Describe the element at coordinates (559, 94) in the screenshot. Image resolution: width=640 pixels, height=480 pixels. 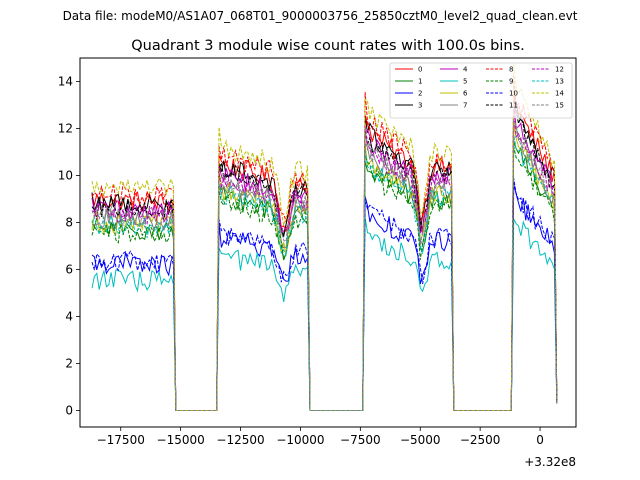
I see `legend-label-14: 14` at that location.